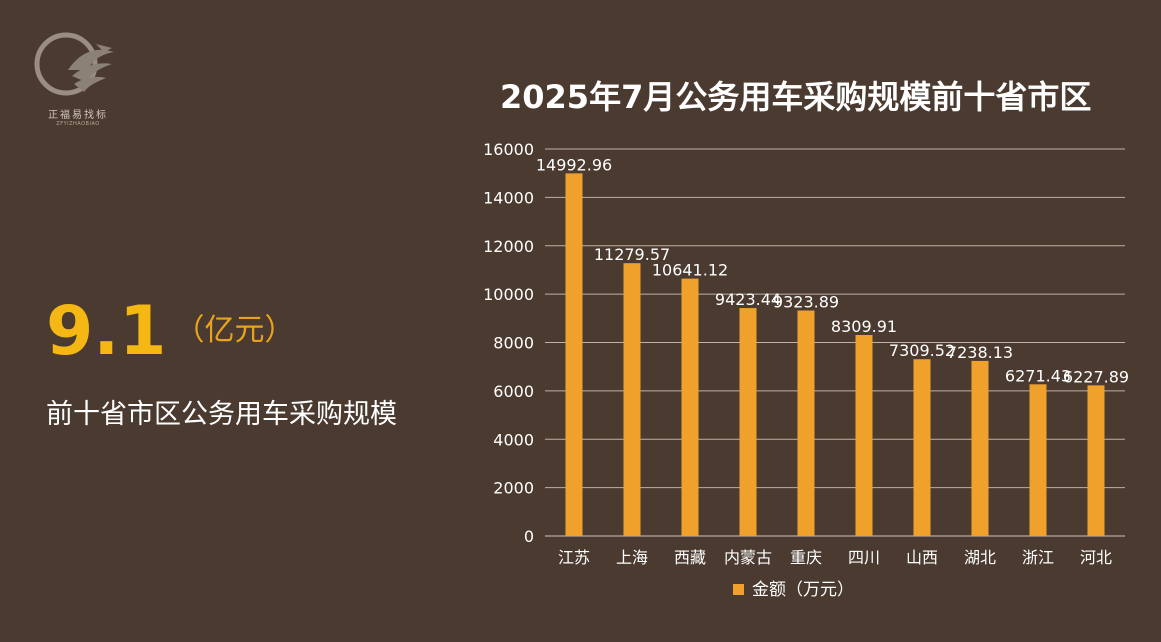 This screenshot has width=1161, height=642. What do you see at coordinates (221, 414) in the screenshot?
I see `headline-caption: 前十省市区公务用车采购规模` at bounding box center [221, 414].